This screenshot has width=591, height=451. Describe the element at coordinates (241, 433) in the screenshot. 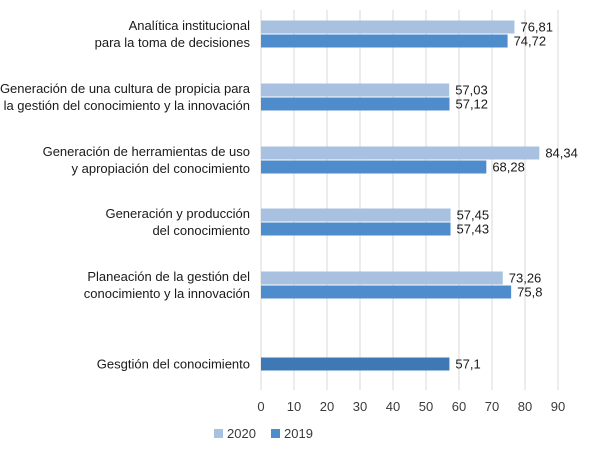

I see `legend-label-2020: 2020` at that location.